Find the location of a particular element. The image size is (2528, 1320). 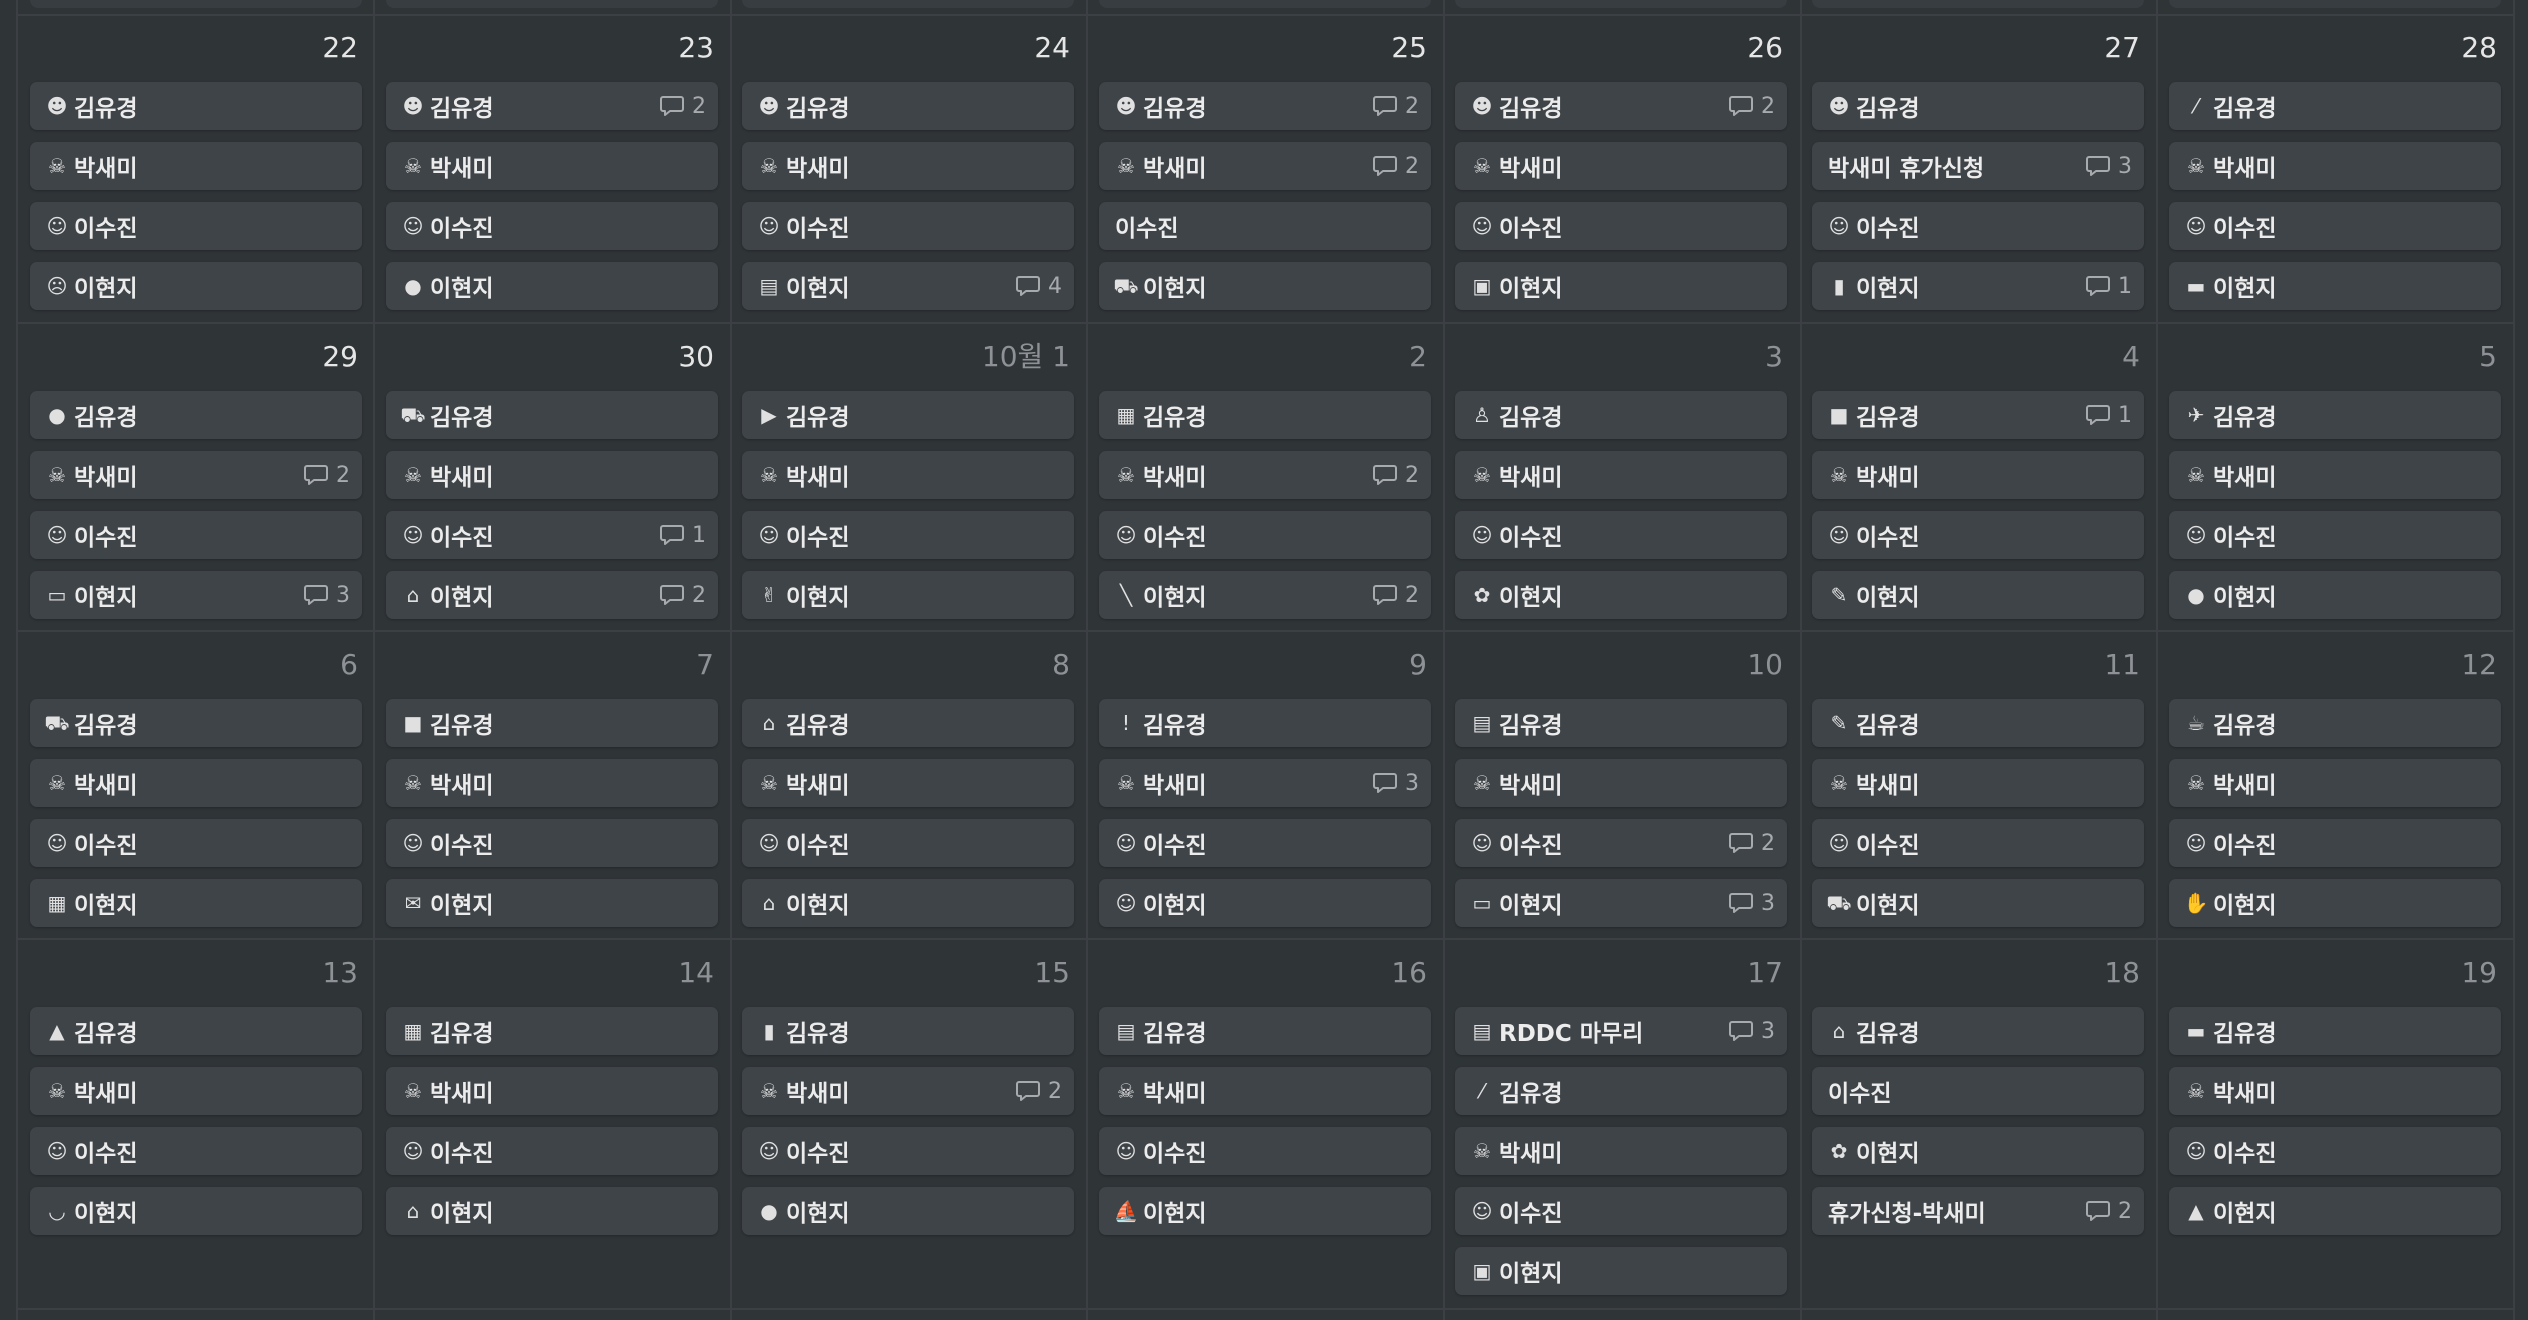

event-card: ▬ 이현지 is located at coordinates (2335, 286).